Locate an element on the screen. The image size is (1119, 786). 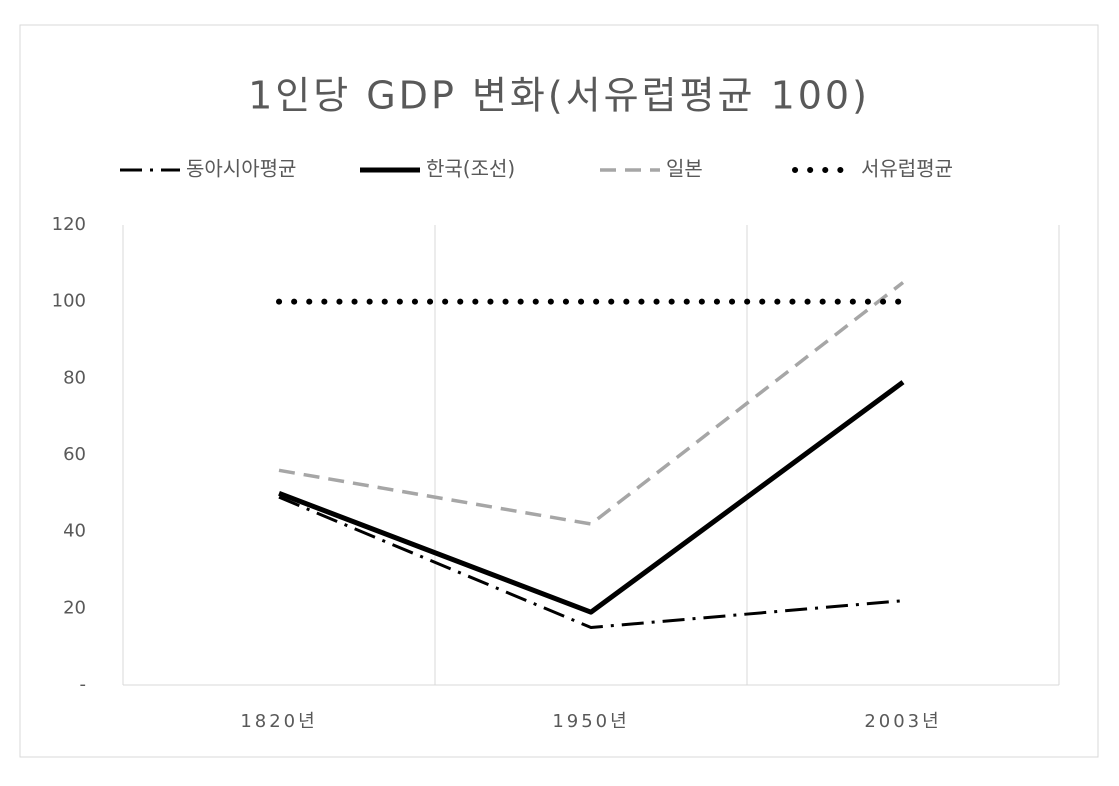
chart-title: 1인당 GDP 변화(서유럽평균 100) is located at coordinates (559, 96).